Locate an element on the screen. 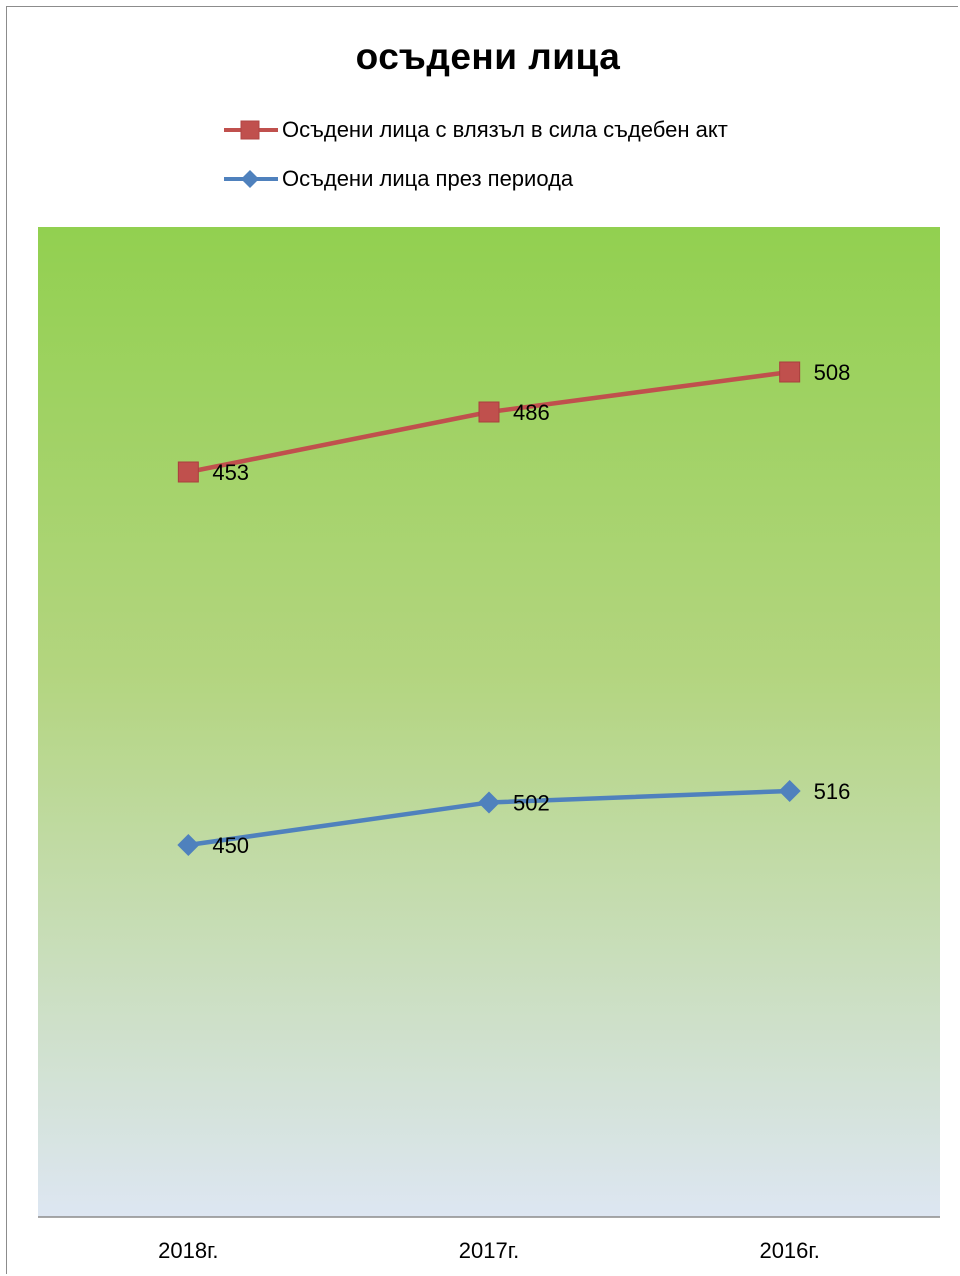 Image resolution: width=960 pixels, height=1276 pixels. series-2-data-label-3: 516 is located at coordinates (832, 791).